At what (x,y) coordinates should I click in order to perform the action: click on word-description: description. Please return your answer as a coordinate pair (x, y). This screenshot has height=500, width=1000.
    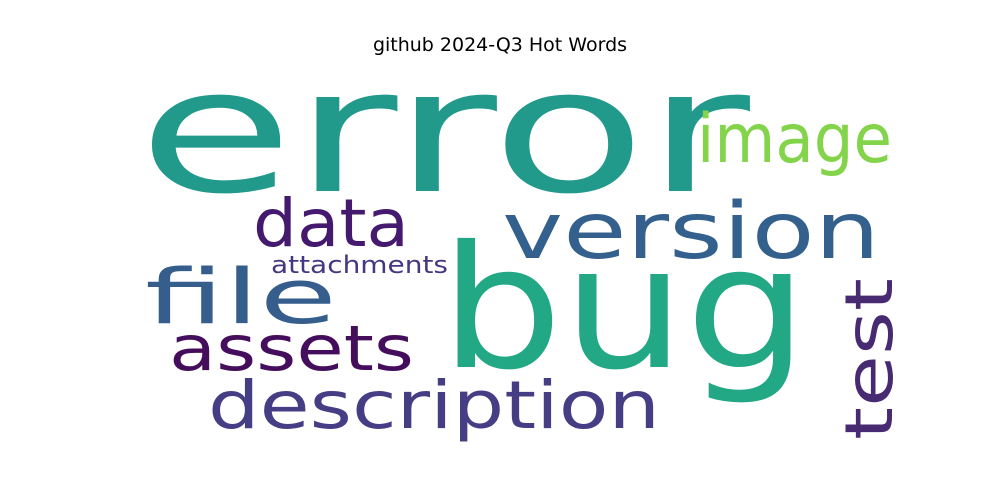
    Looking at the image, I should click on (434, 405).